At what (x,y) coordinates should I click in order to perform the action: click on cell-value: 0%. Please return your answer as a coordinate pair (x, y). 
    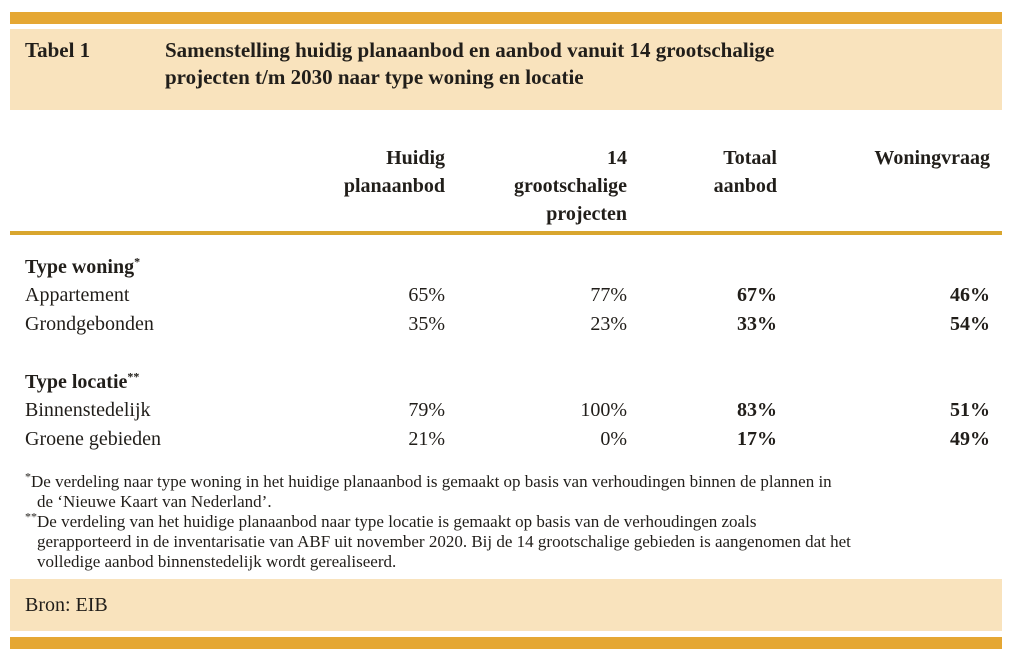
    Looking at the image, I should click on (613, 439).